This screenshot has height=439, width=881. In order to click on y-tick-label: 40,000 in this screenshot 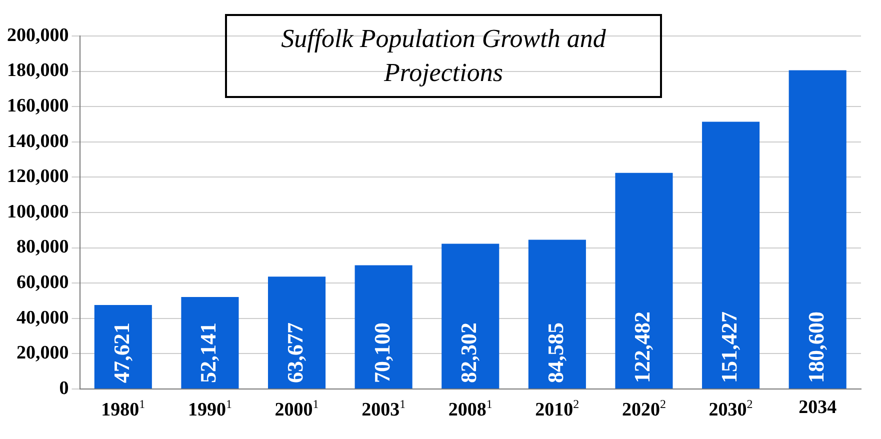, I will do `click(42, 317)`.